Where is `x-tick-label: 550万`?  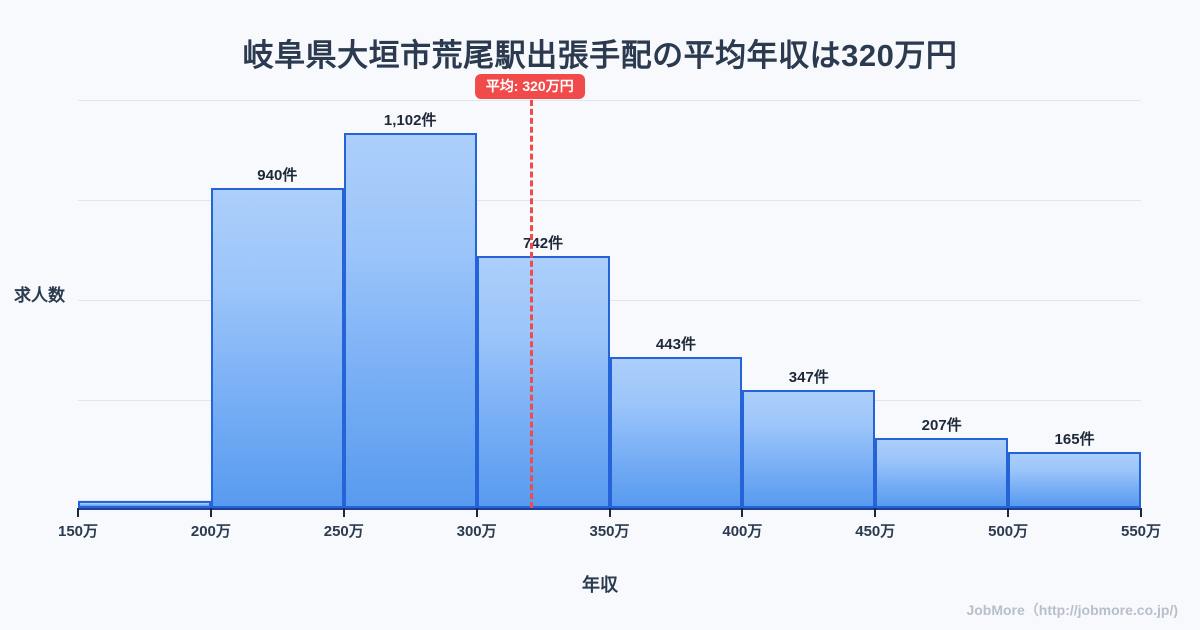
x-tick-label: 550万 is located at coordinates (1141, 531).